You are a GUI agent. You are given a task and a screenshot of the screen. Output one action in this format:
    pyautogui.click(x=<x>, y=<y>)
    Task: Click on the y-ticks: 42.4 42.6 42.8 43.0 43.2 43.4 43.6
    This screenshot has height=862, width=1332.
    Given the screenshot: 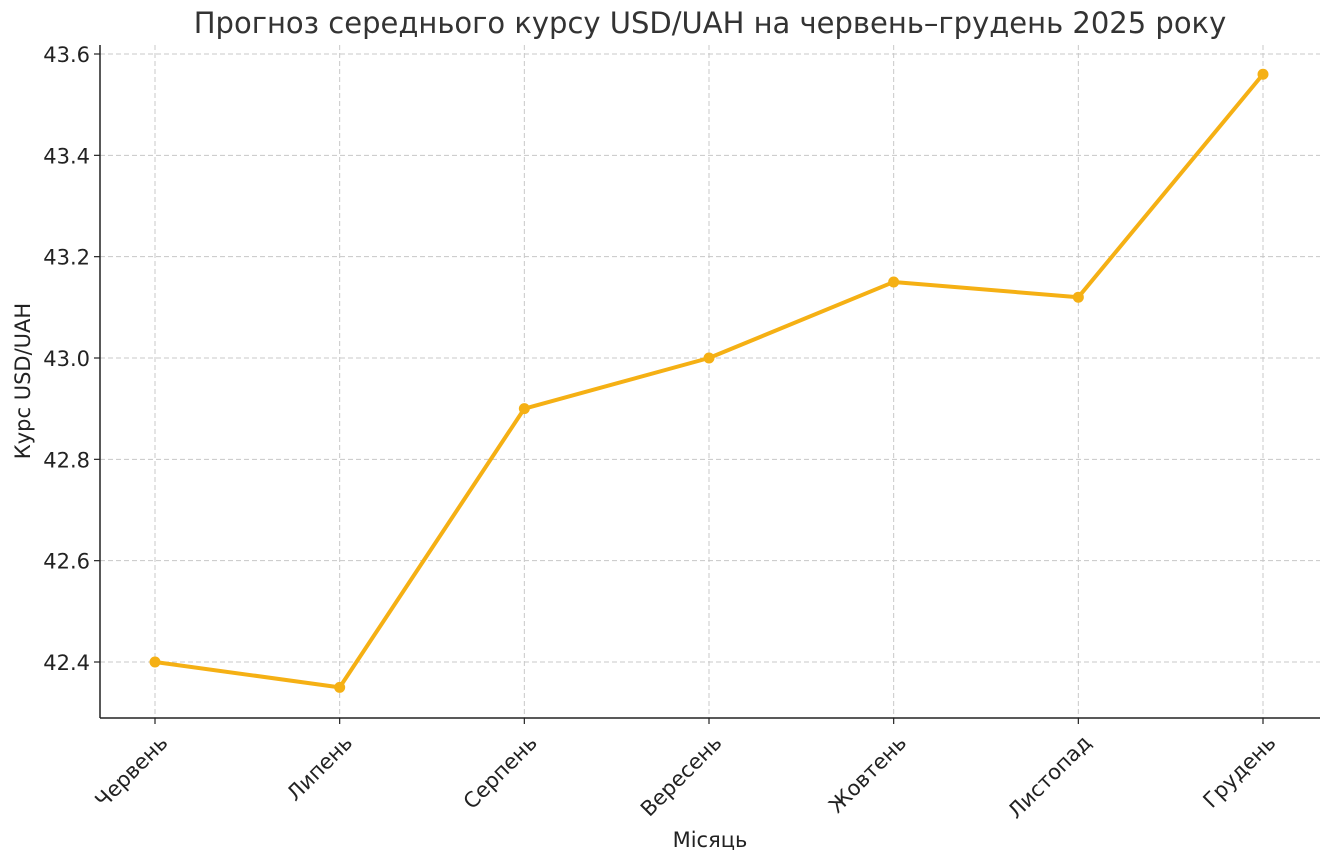 What is the action you would take?
    pyautogui.click(x=71, y=359)
    